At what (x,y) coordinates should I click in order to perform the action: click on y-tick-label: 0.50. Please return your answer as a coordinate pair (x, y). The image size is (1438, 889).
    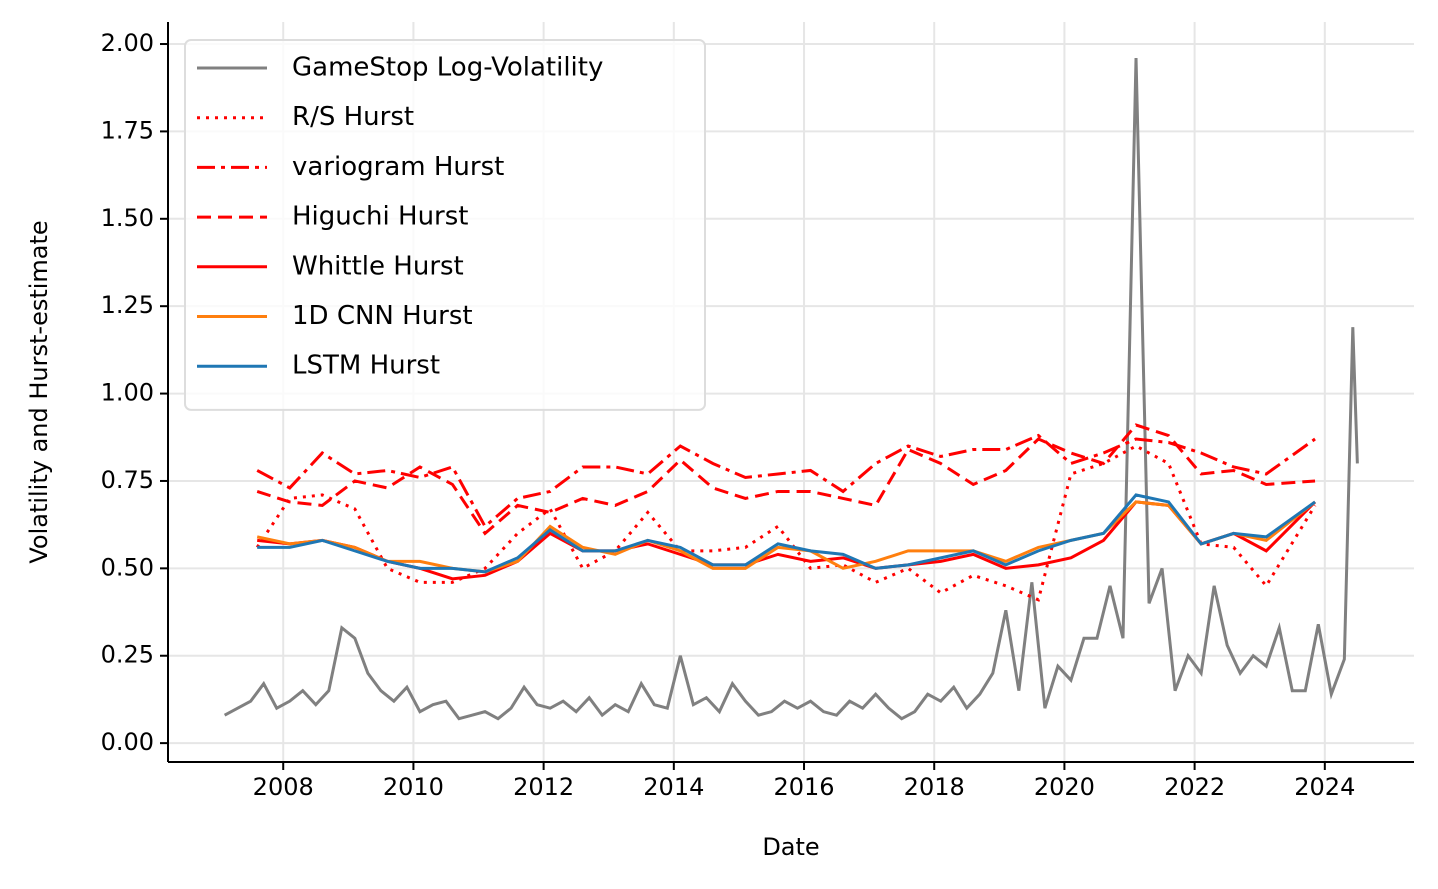
    Looking at the image, I should click on (127, 567).